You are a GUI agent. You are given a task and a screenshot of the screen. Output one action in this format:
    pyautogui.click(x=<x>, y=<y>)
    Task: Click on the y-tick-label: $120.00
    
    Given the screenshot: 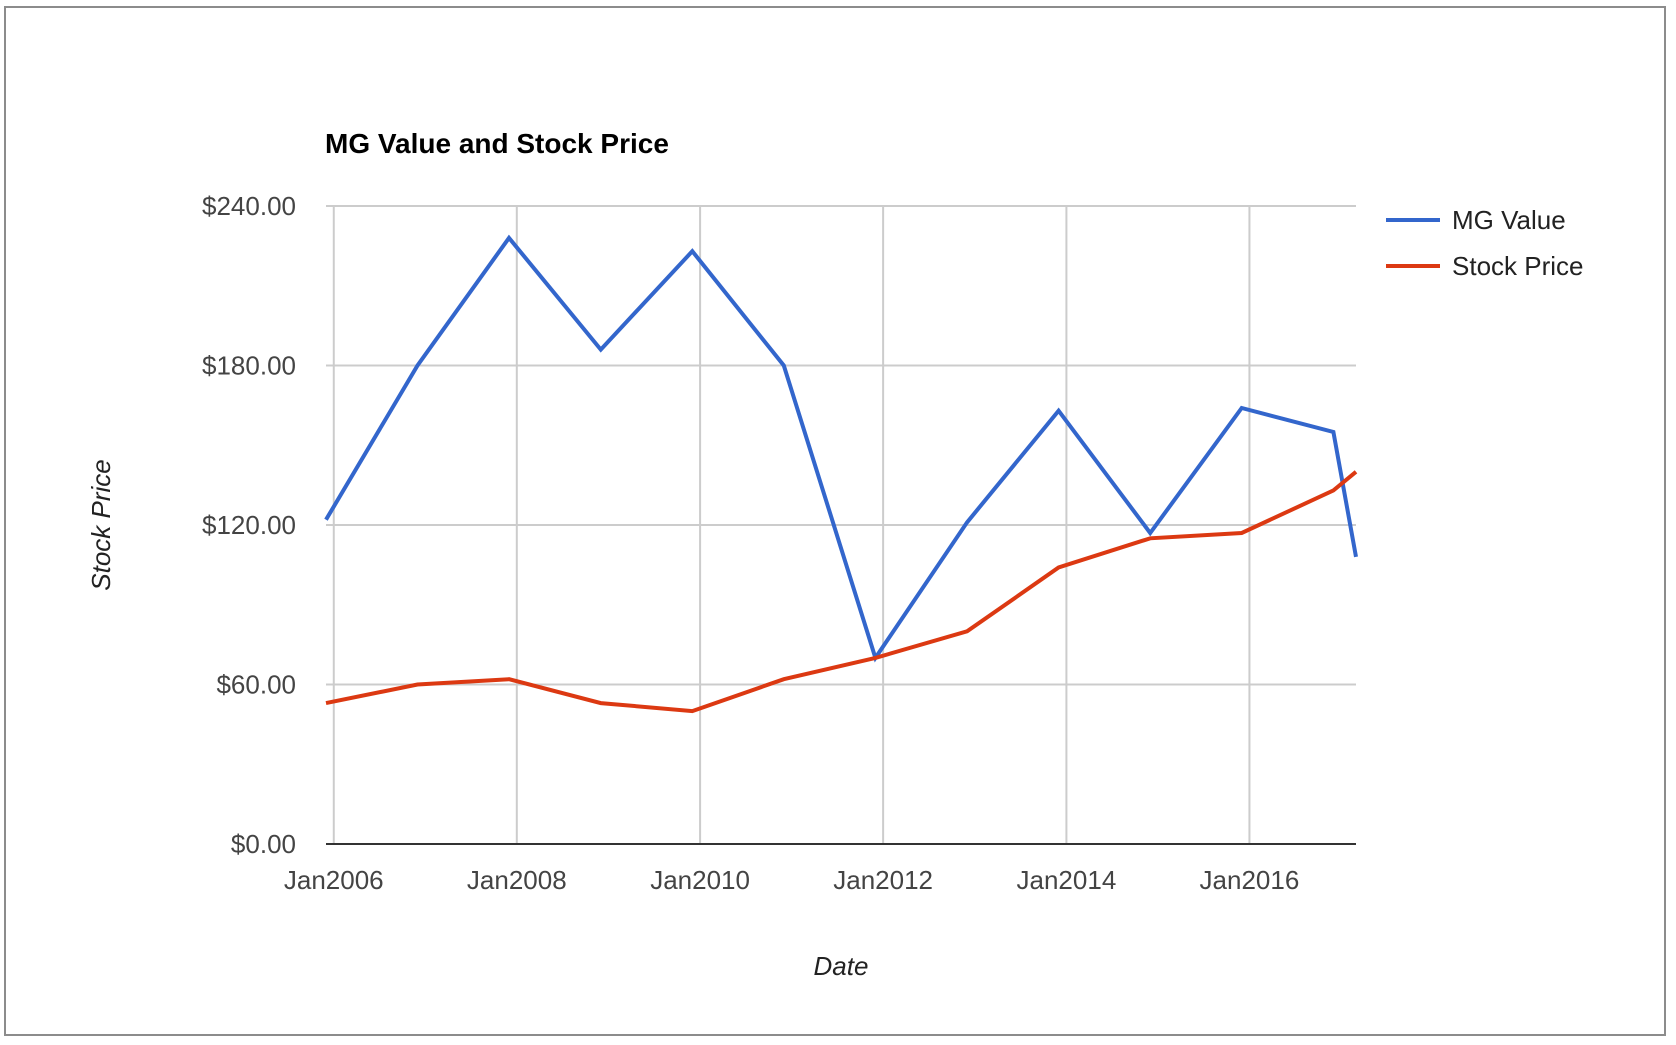 What is the action you would take?
    pyautogui.click(x=249, y=525)
    